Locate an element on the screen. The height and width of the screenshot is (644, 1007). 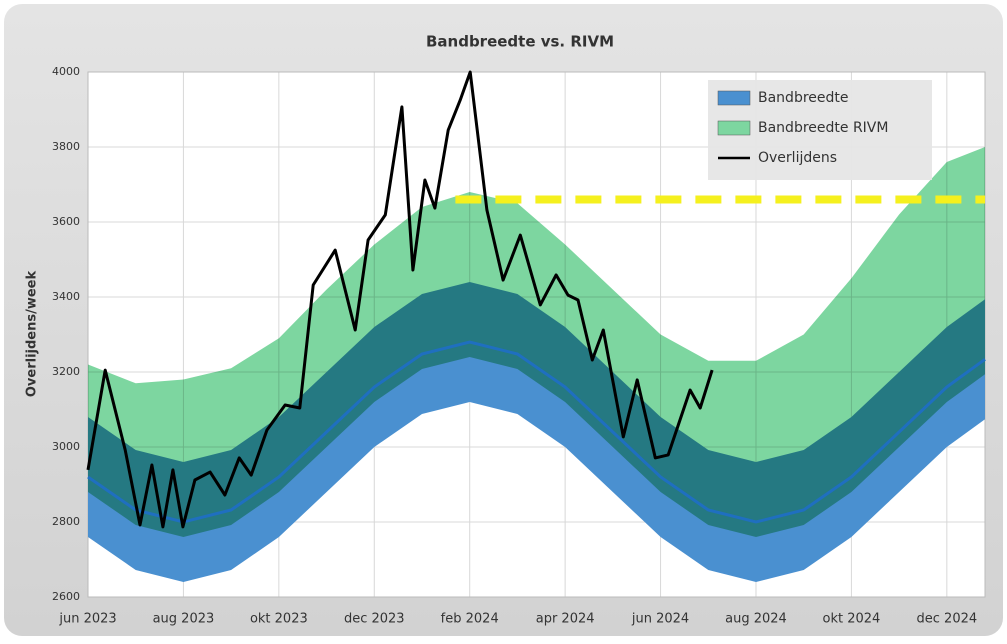
y-tick-label: 3400 is located at coordinates (66, 296).